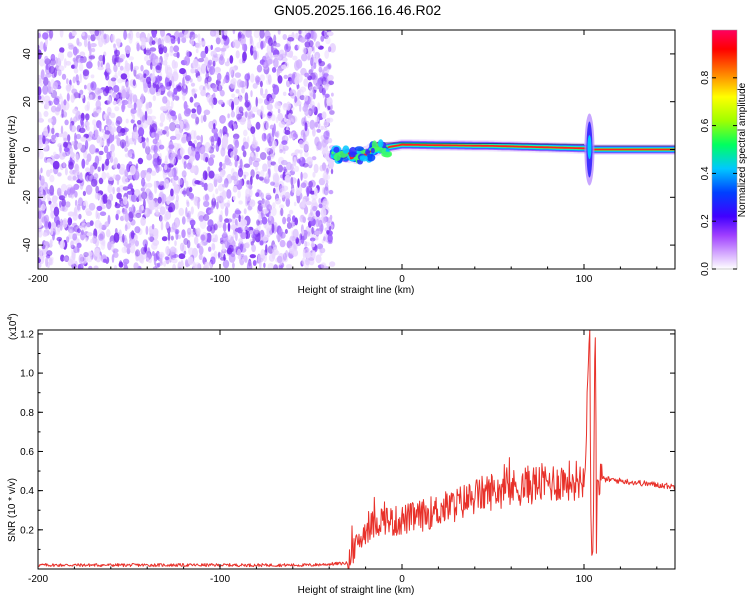  I want to click on spectrogram-y-tick-label: 20, so click(27, 102).